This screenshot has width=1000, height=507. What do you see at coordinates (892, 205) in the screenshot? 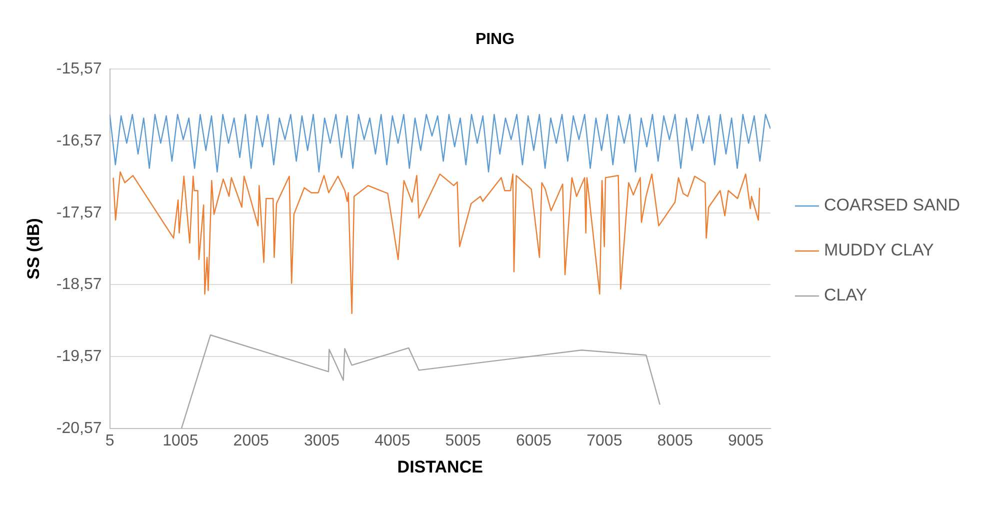
I see `legend-label: COARSED SAND` at bounding box center [892, 205].